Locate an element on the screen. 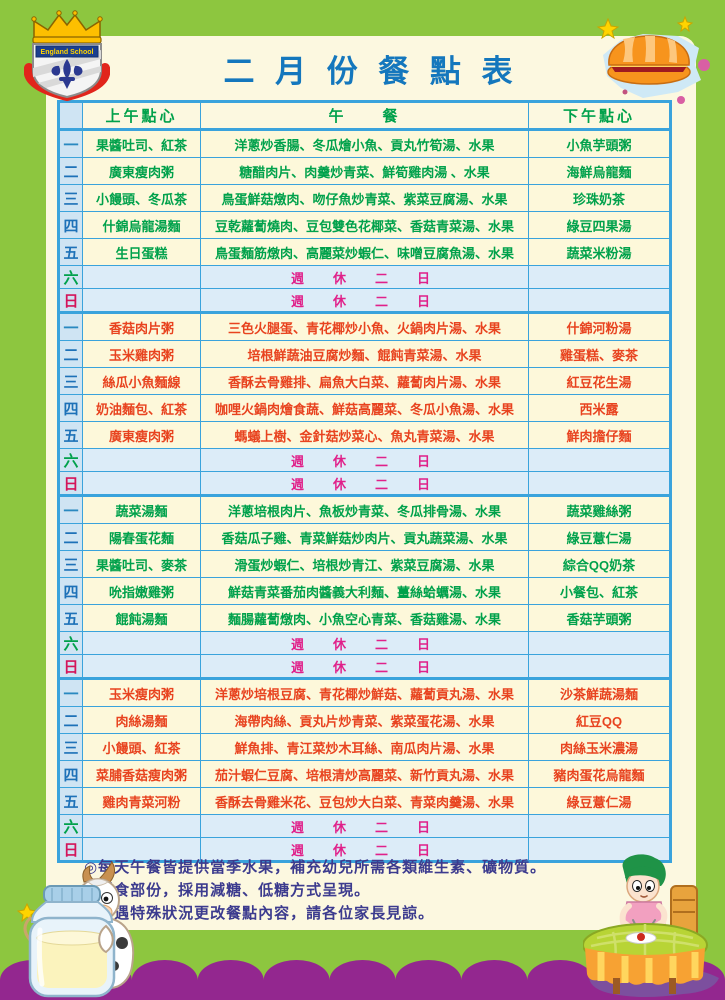  menu-row: 二陽春蛋花麵 香菇瓜子雞、青菜鮮菇炒肉片、貢丸蔬菜湯、水果 綠豆薏仁湯 is located at coordinates (364, 537).